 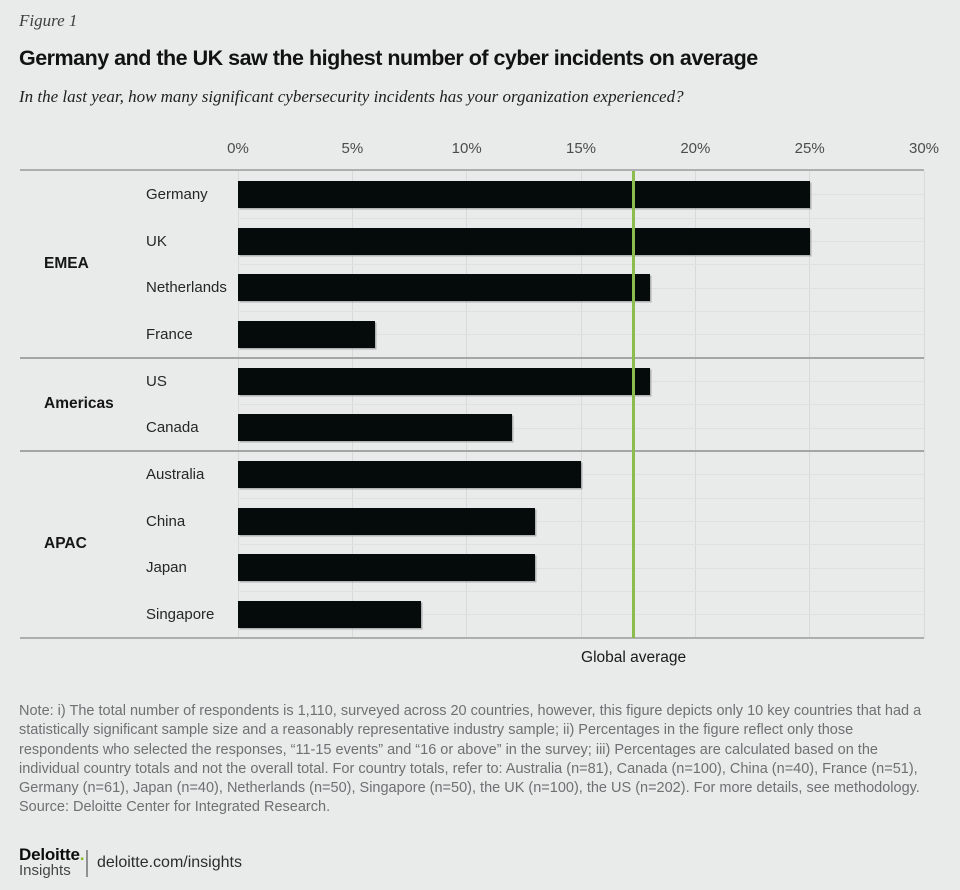 What do you see at coordinates (480, 866) in the screenshot?
I see `footer: Deloitte. Insights deloitte.com/insights` at bounding box center [480, 866].